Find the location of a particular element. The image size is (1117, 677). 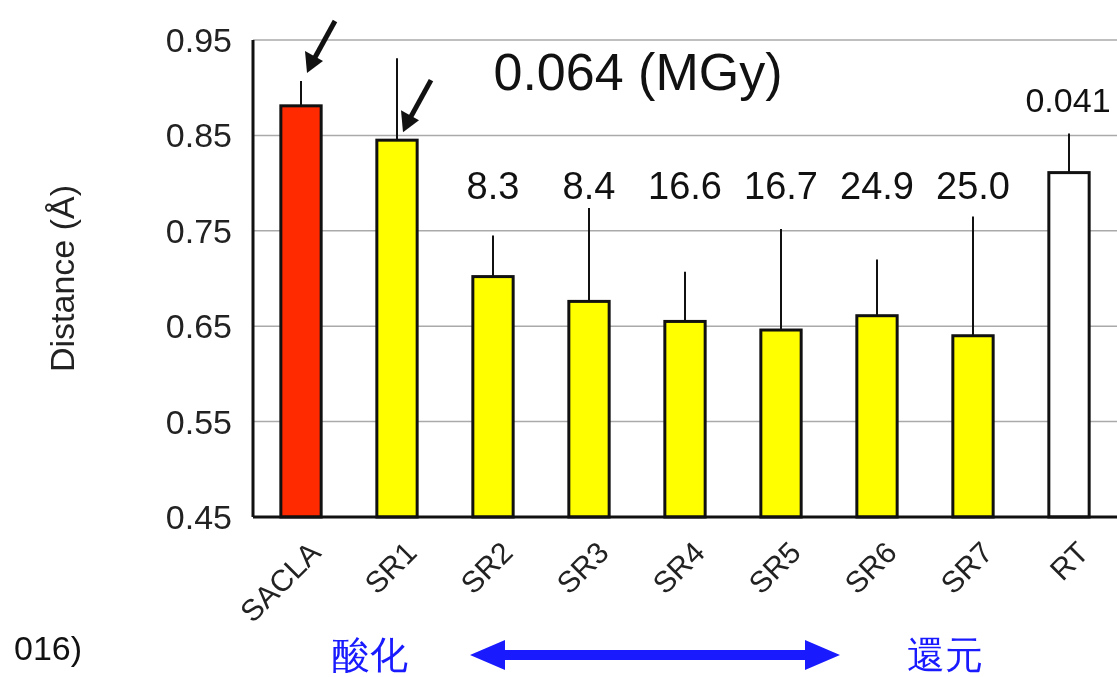

y-tick-label: 0.65 is located at coordinates (198, 326).